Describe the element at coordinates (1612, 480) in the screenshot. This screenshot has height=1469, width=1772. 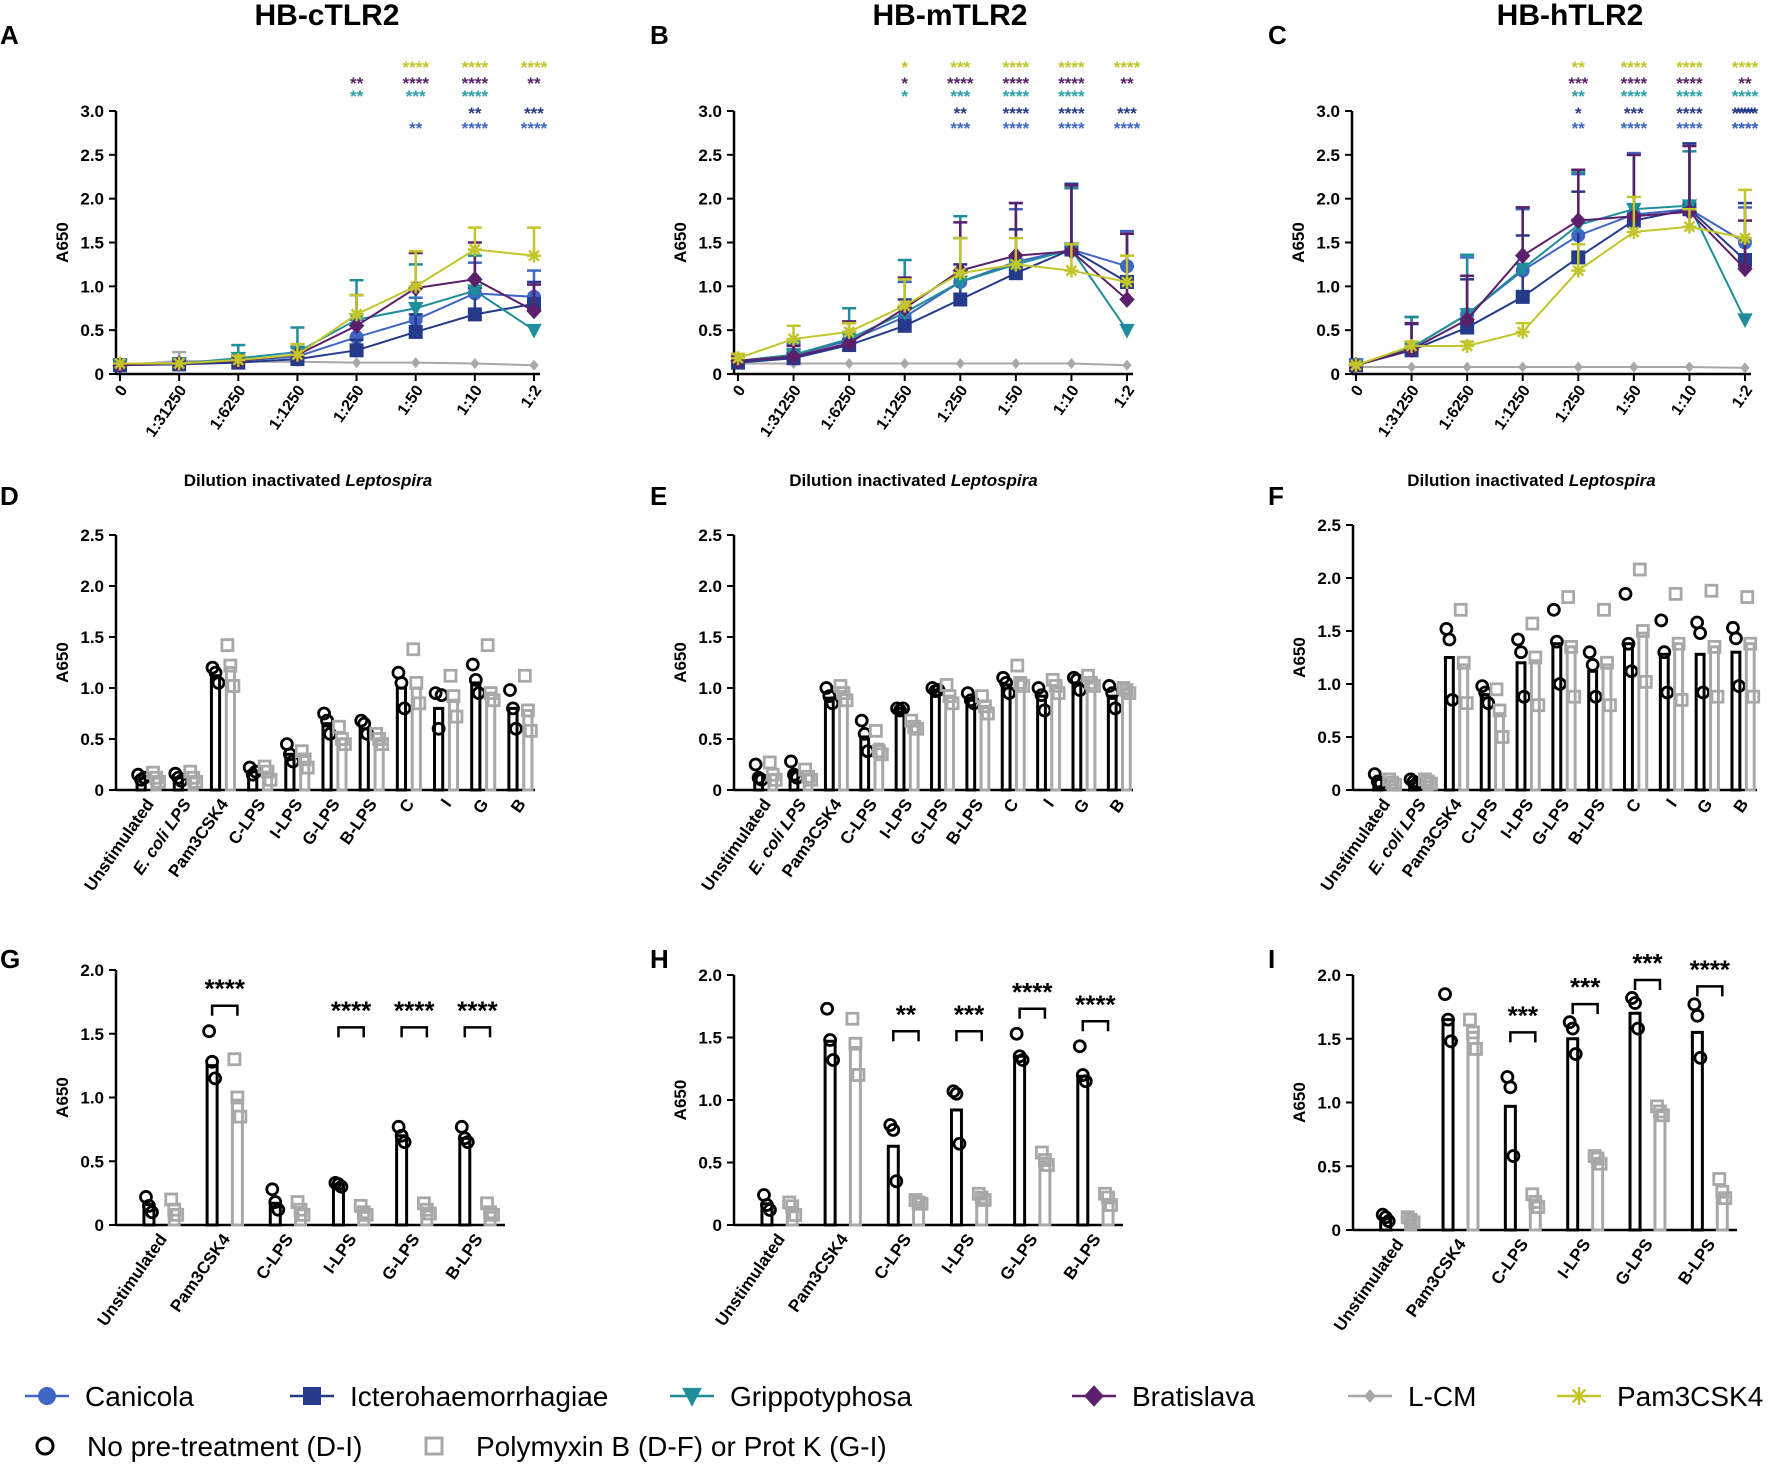
I see `x-axis-title-italic: Leptospira` at that location.